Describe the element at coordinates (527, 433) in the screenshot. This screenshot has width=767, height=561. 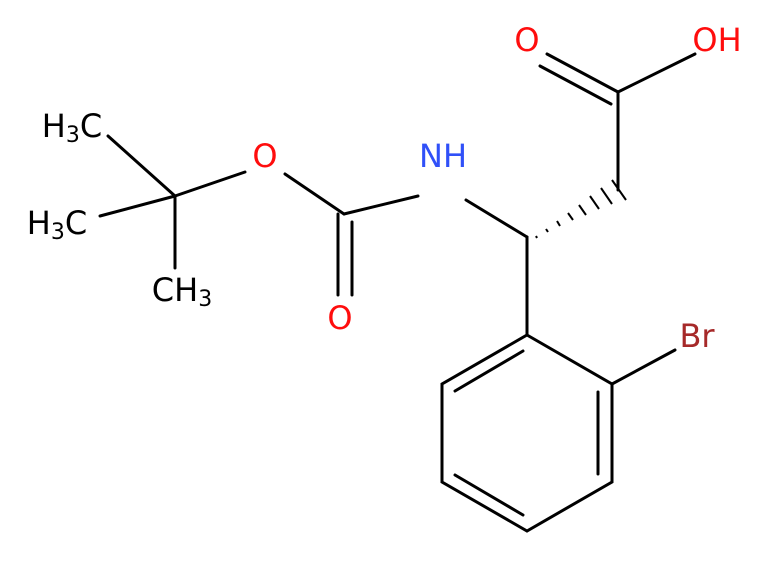
I see `ring` at that location.